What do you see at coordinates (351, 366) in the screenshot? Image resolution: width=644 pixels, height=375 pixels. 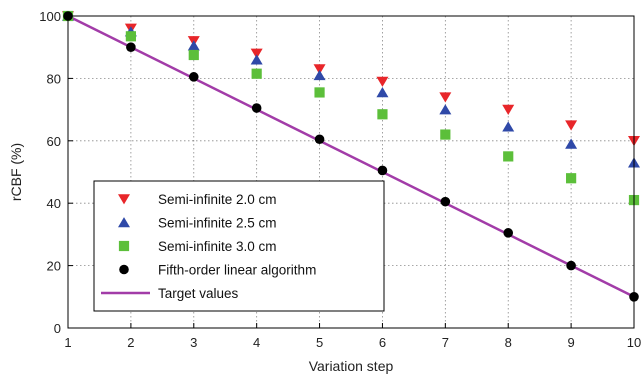 I see `x-axis-label: Variation step` at bounding box center [351, 366].